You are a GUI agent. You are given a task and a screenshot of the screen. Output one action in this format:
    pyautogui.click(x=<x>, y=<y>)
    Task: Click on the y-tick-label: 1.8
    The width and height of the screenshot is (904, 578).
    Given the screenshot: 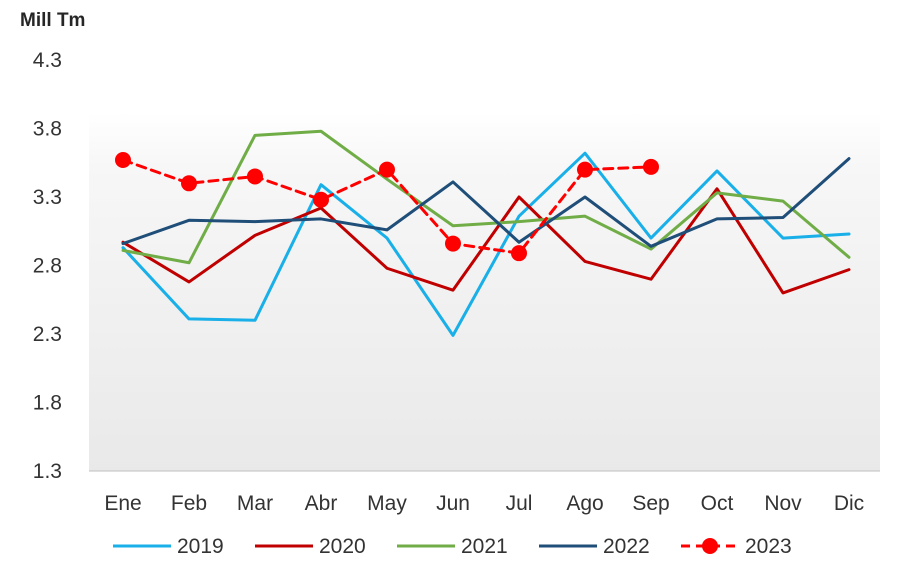 What is the action you would take?
    pyautogui.click(x=47, y=403)
    